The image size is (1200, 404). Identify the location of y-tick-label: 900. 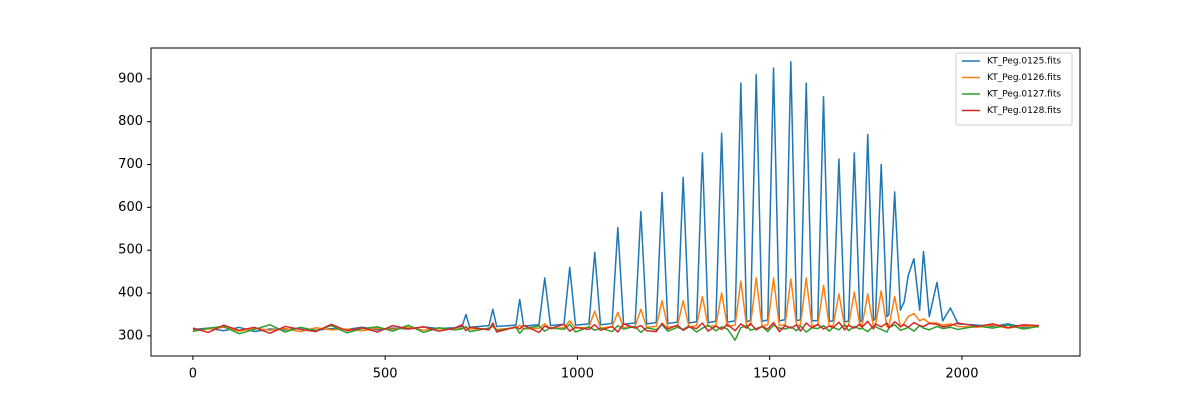
(130, 78).